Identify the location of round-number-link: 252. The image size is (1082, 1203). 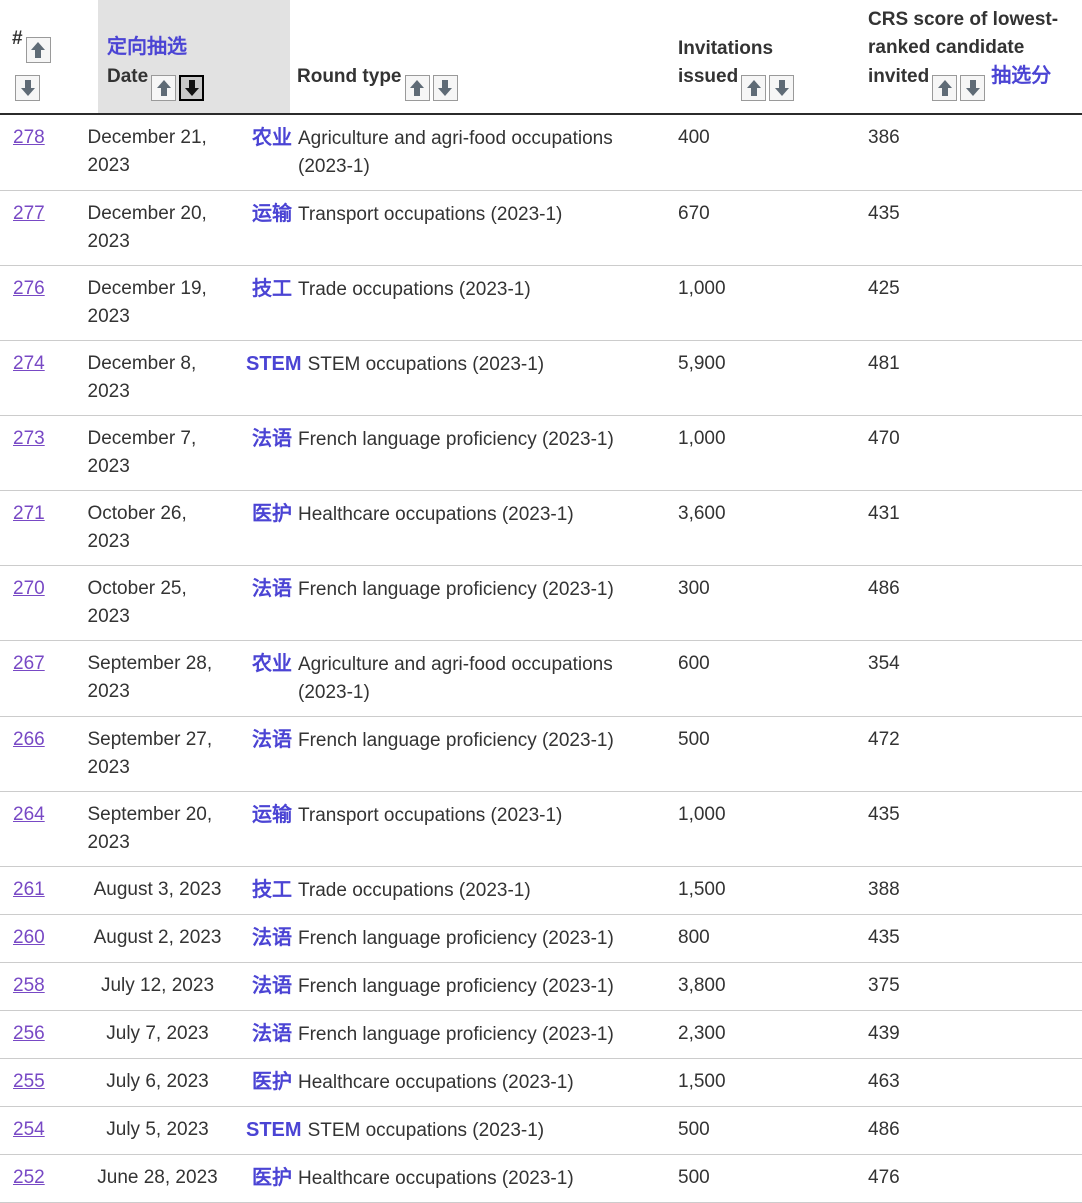
(29, 1177).